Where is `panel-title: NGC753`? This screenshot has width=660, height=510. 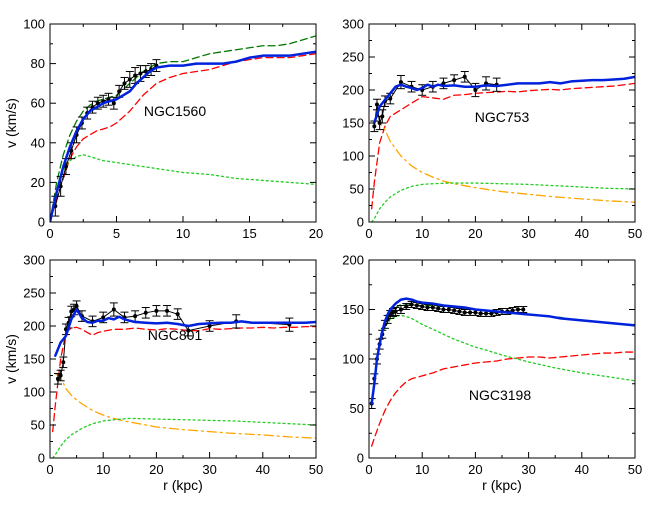 panel-title: NGC753 is located at coordinates (502, 117).